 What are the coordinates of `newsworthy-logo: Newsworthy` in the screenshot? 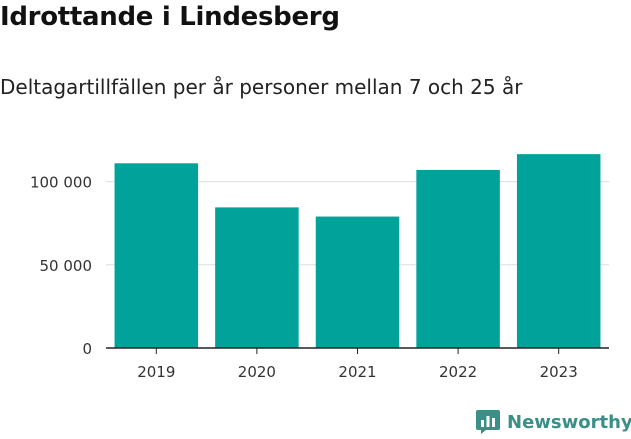 It's located at (553, 422).